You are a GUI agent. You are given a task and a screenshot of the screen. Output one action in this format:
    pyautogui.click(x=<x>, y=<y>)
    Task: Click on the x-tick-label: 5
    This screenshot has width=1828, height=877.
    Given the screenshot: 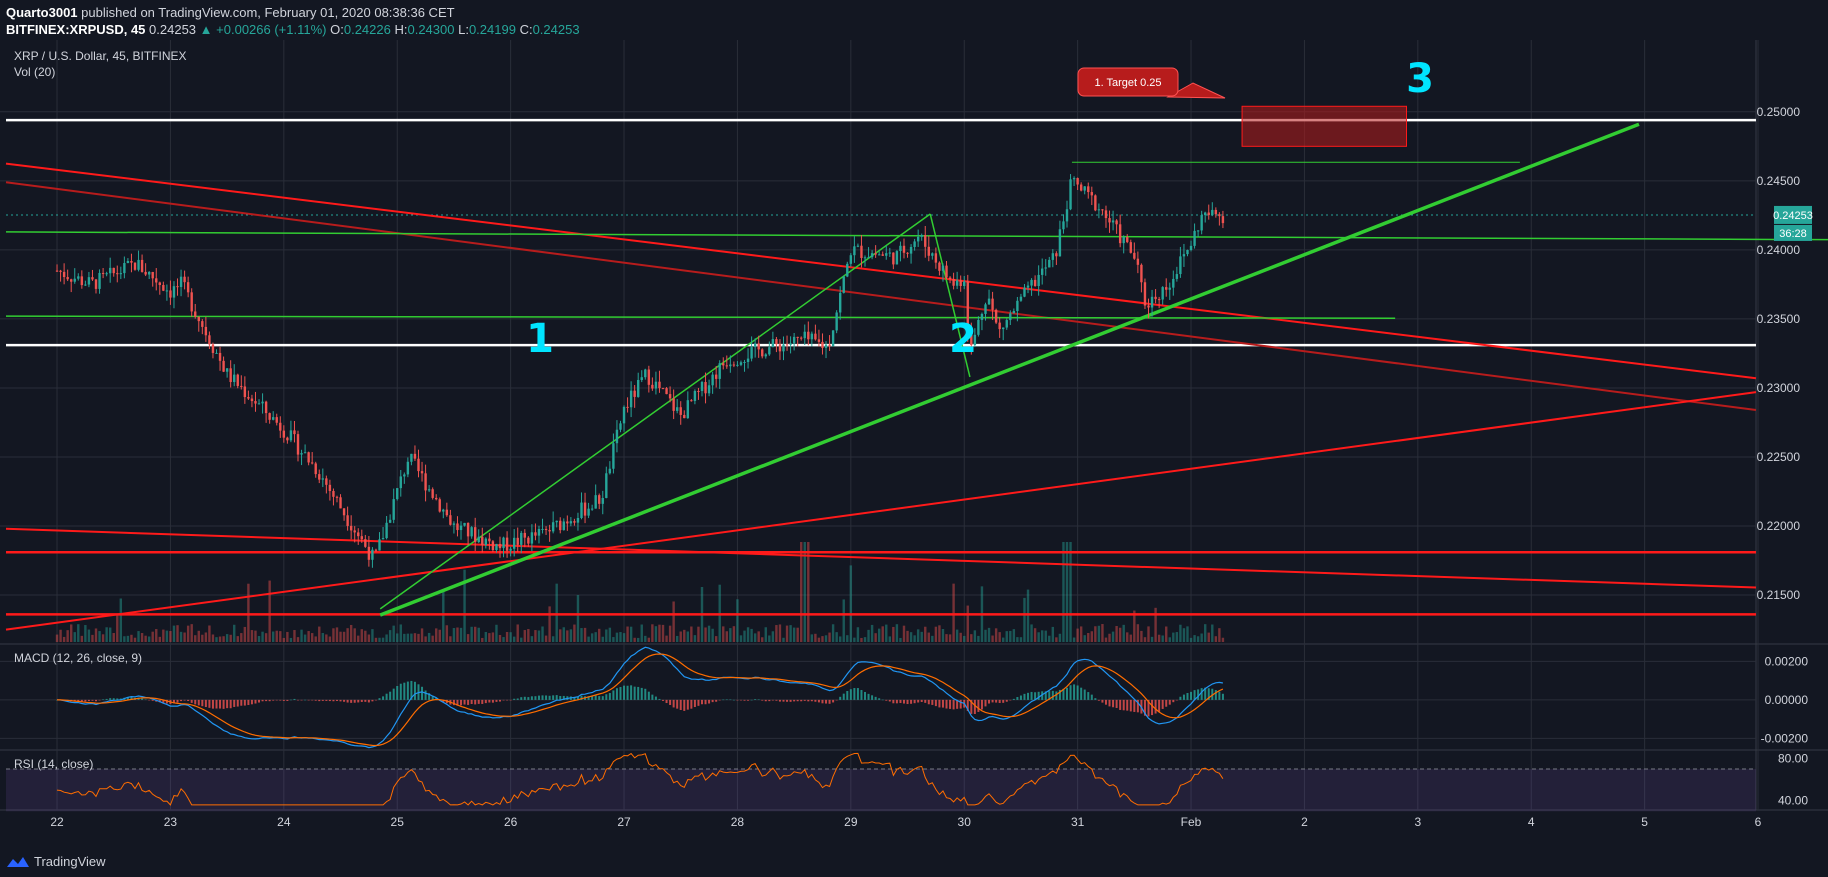 What is the action you would take?
    pyautogui.click(x=1644, y=822)
    